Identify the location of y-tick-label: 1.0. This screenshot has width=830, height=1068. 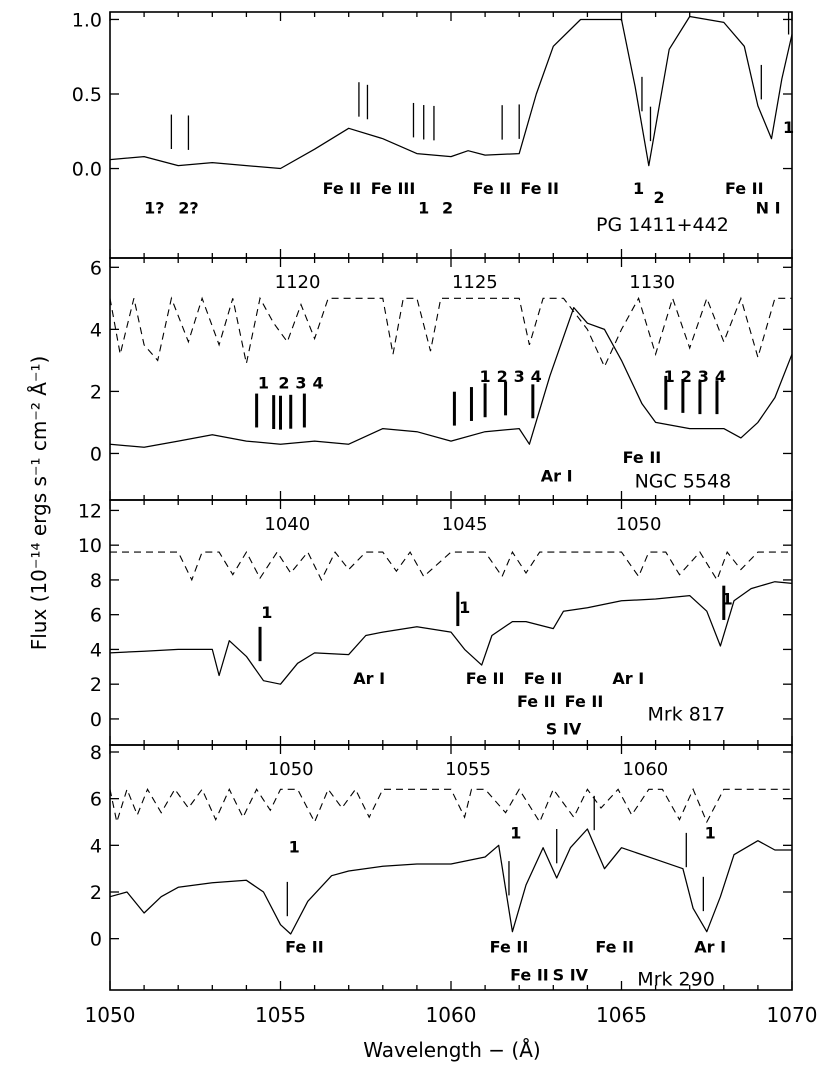
(87, 20).